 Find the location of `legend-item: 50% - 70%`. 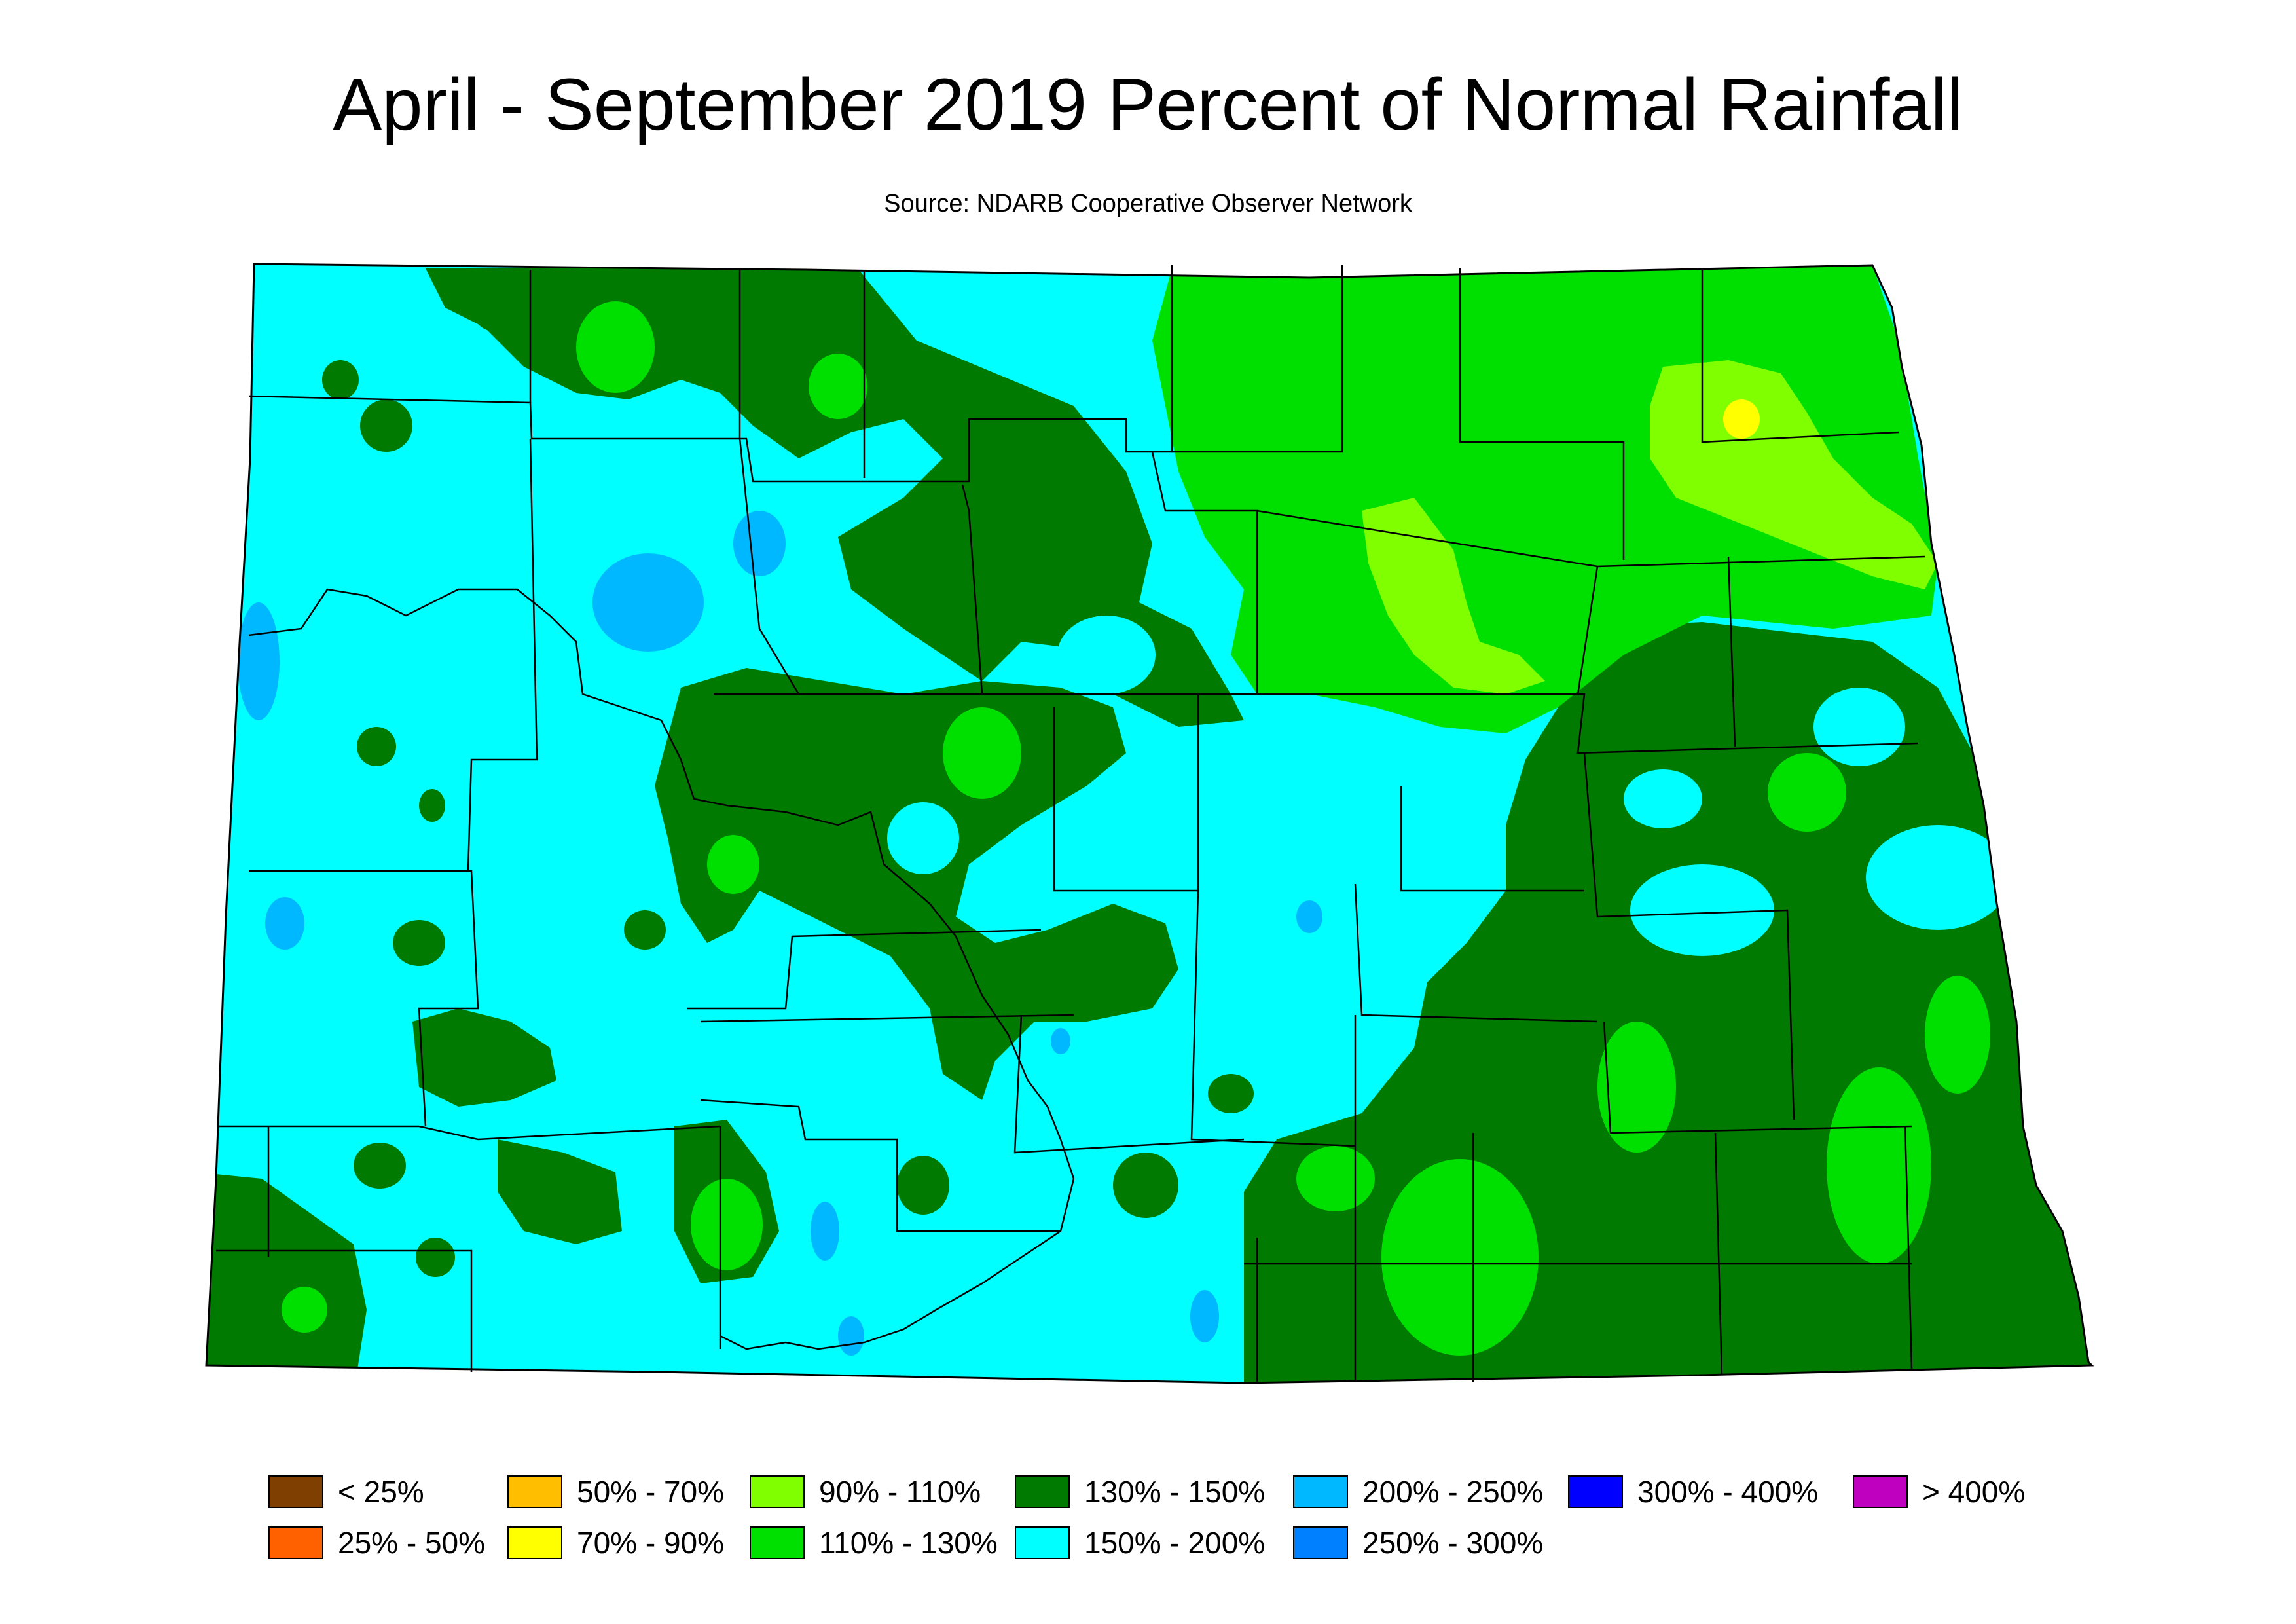

legend-item: 50% - 70% is located at coordinates (615, 1491).